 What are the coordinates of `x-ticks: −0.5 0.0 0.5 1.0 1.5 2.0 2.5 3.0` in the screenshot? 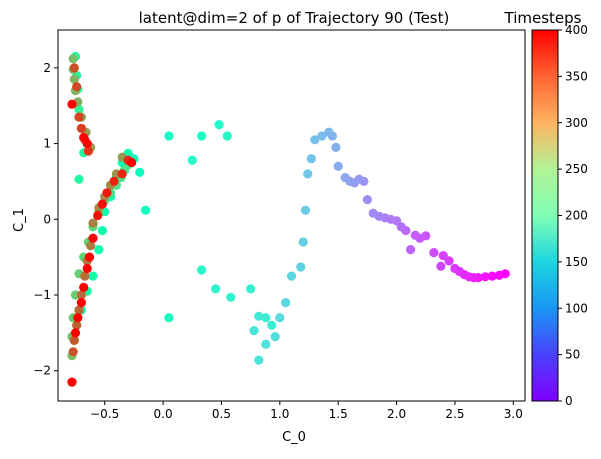 It's located at (306, 411).